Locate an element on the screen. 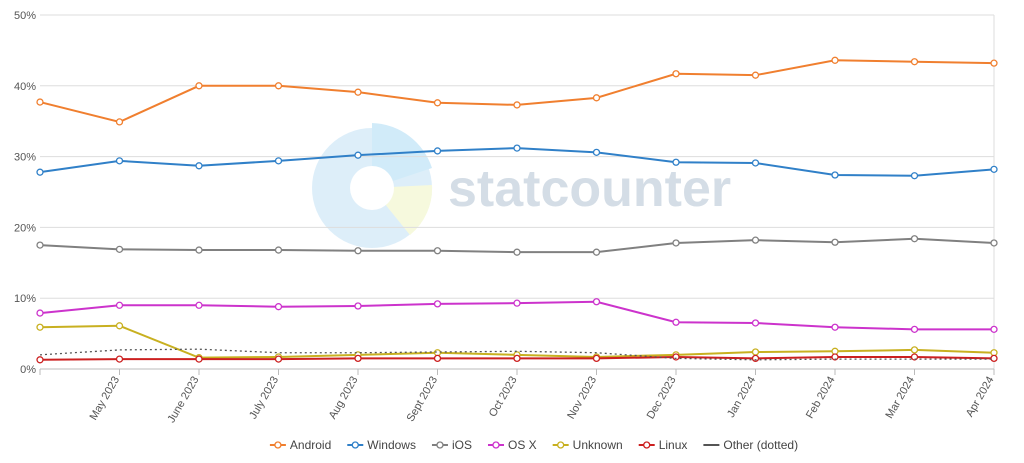  y-tick-label: 40% is located at coordinates (25, 87).